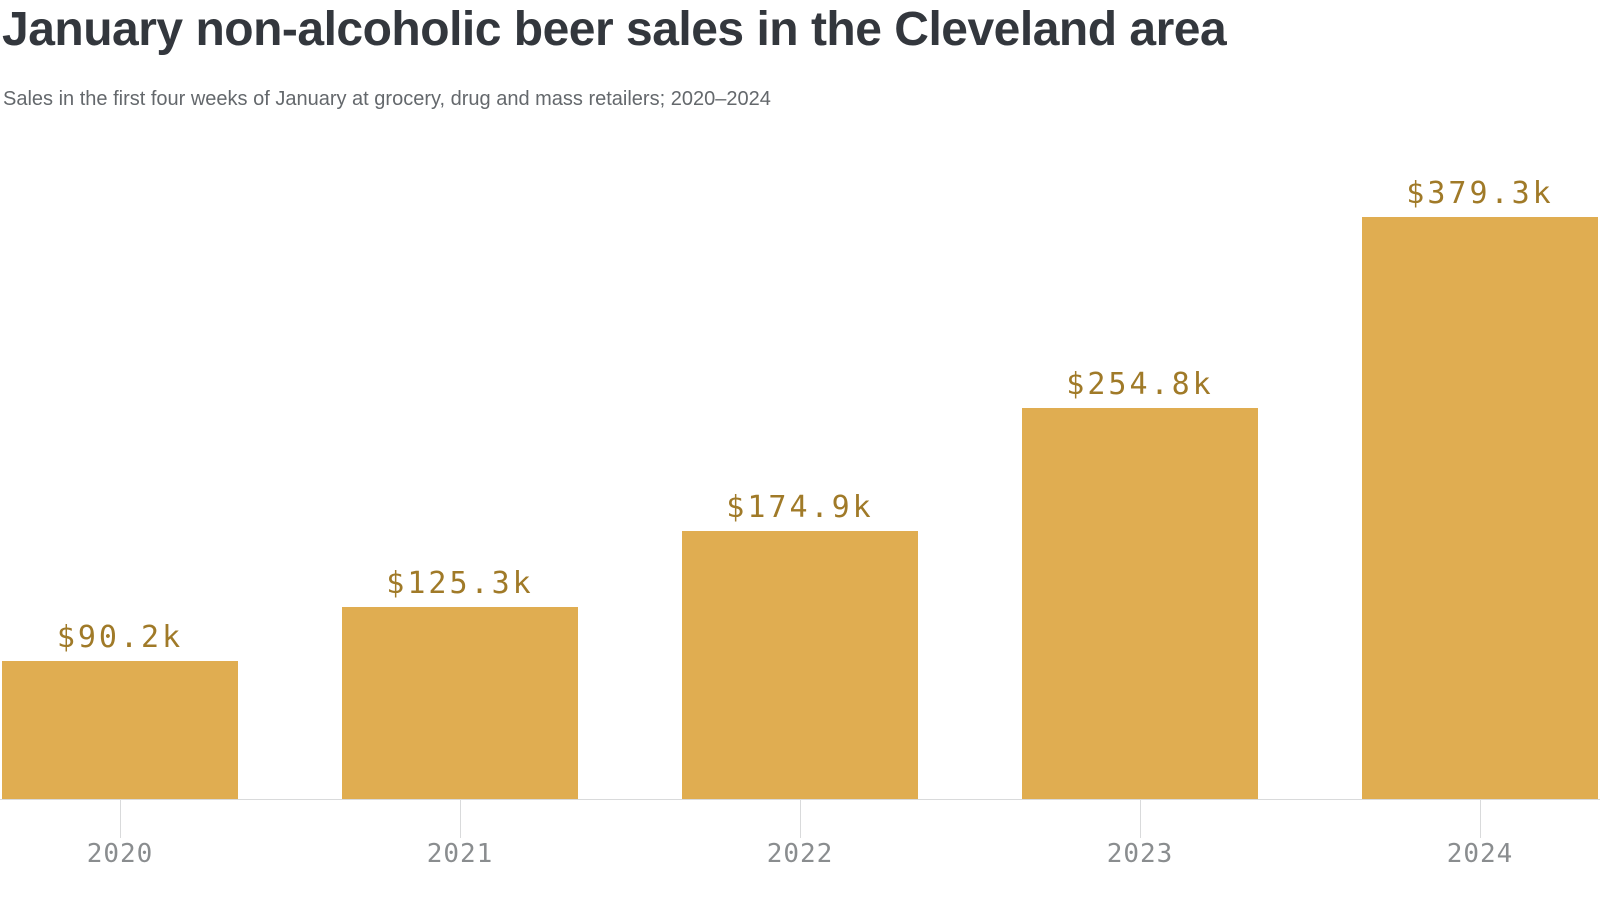 The height and width of the screenshot is (900, 1600). I want to click on bar-2021, so click(460, 703).